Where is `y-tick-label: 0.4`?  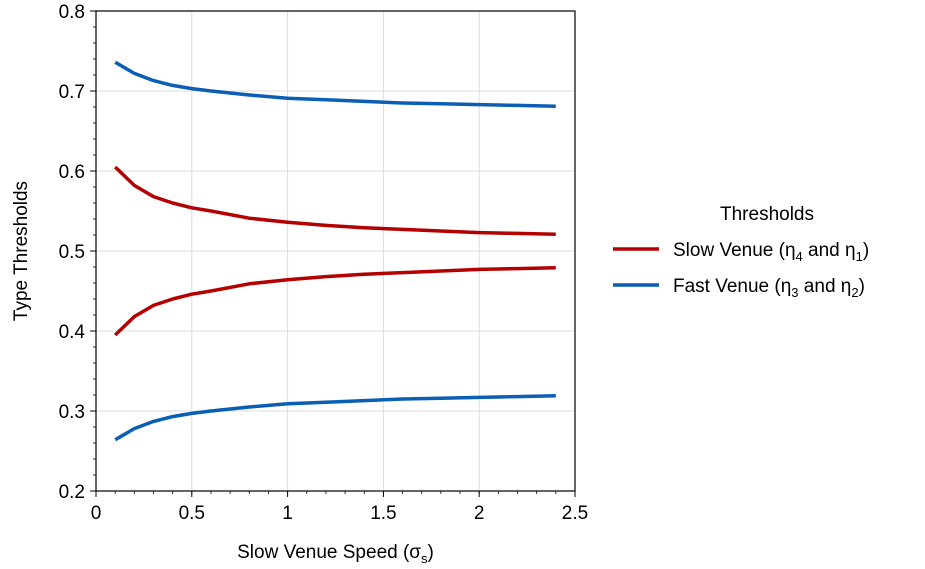
y-tick-label: 0.4 is located at coordinates (72, 332).